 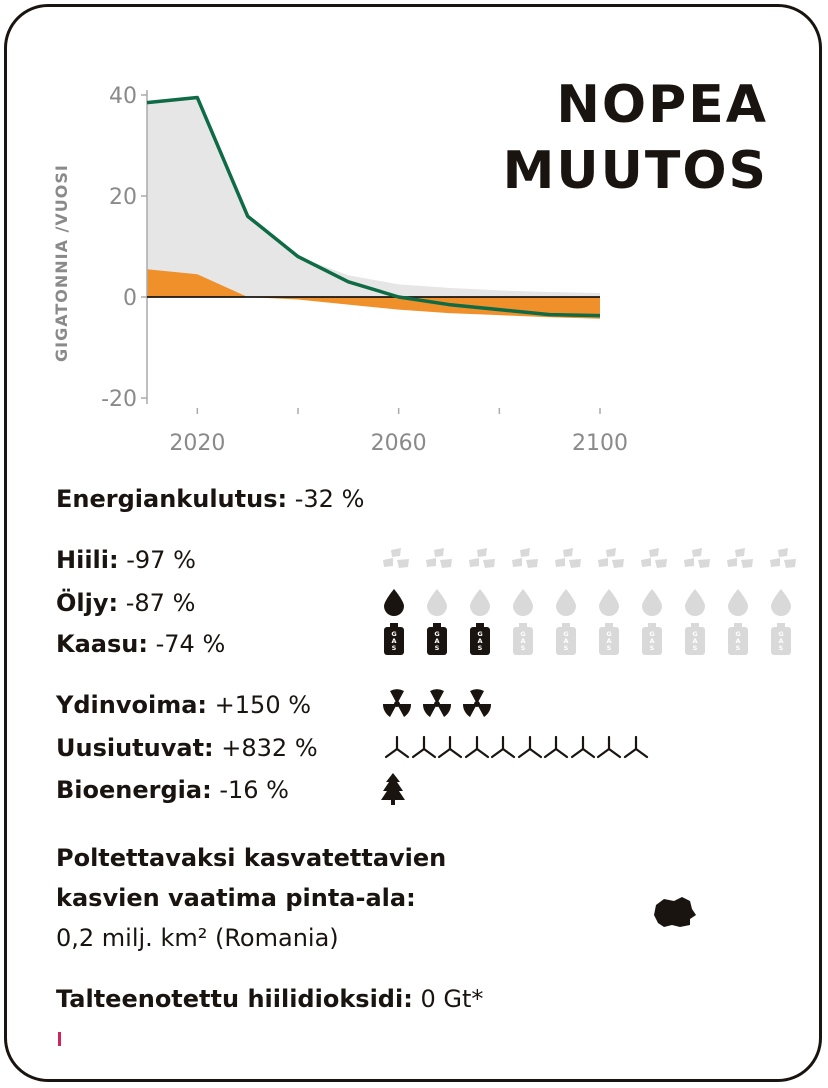 What do you see at coordinates (123, 96) in the screenshot?
I see `y-tick-label: 40` at bounding box center [123, 96].